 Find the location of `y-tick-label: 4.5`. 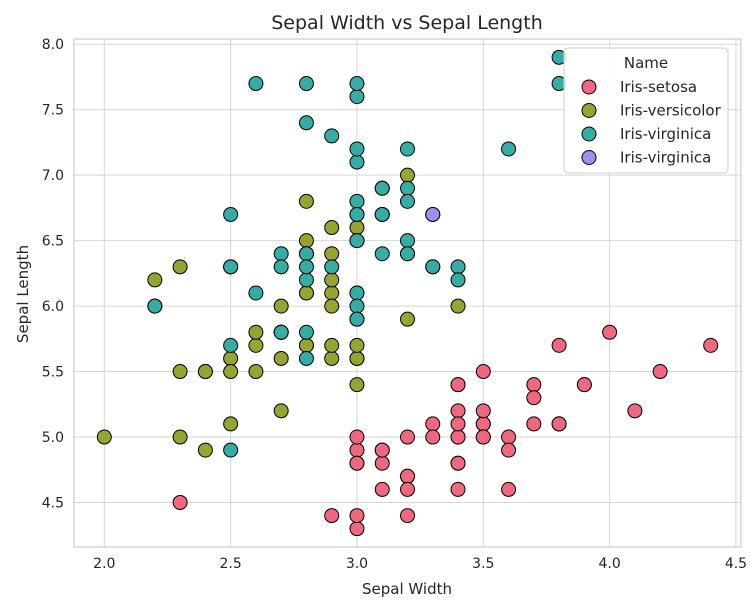

y-tick-label: 4.5 is located at coordinates (53, 503).